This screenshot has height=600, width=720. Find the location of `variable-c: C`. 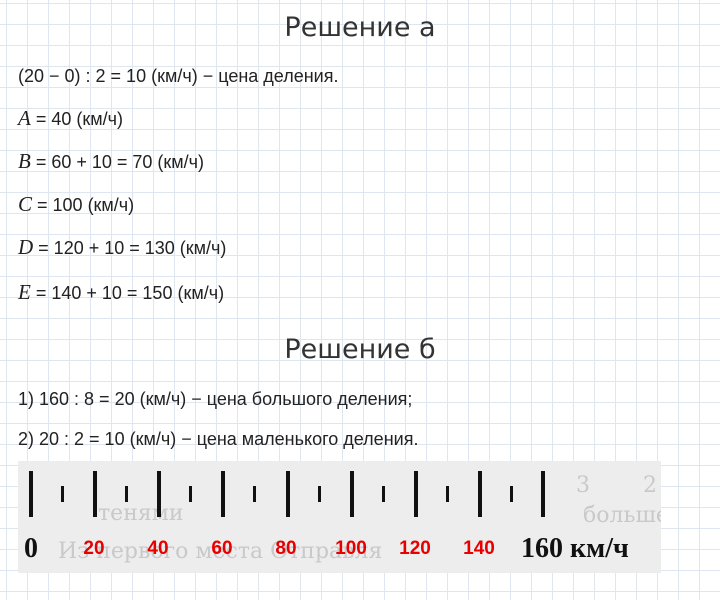

variable-c: C is located at coordinates (25, 204).